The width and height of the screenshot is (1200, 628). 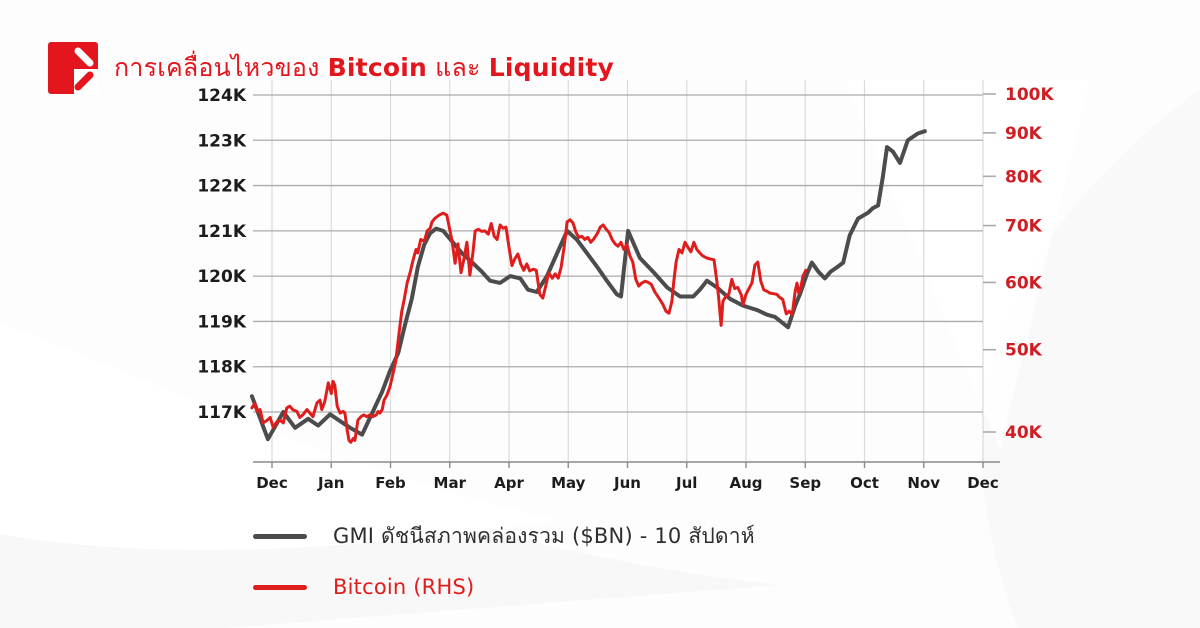 I want to click on right-axis-label: 60K, so click(x=1024, y=283).